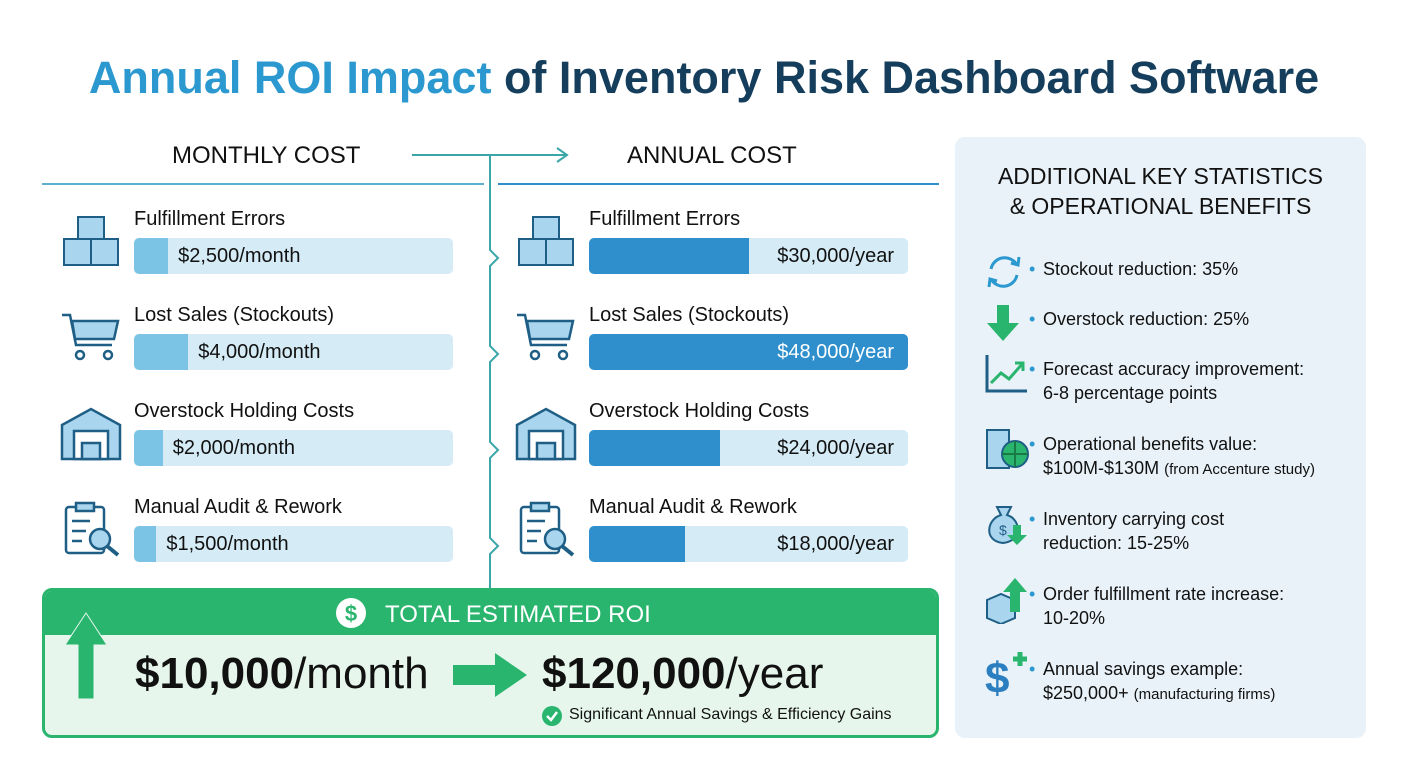 This screenshot has height=768, width=1408. I want to click on cost-value: $24,000/year, so click(835, 448).